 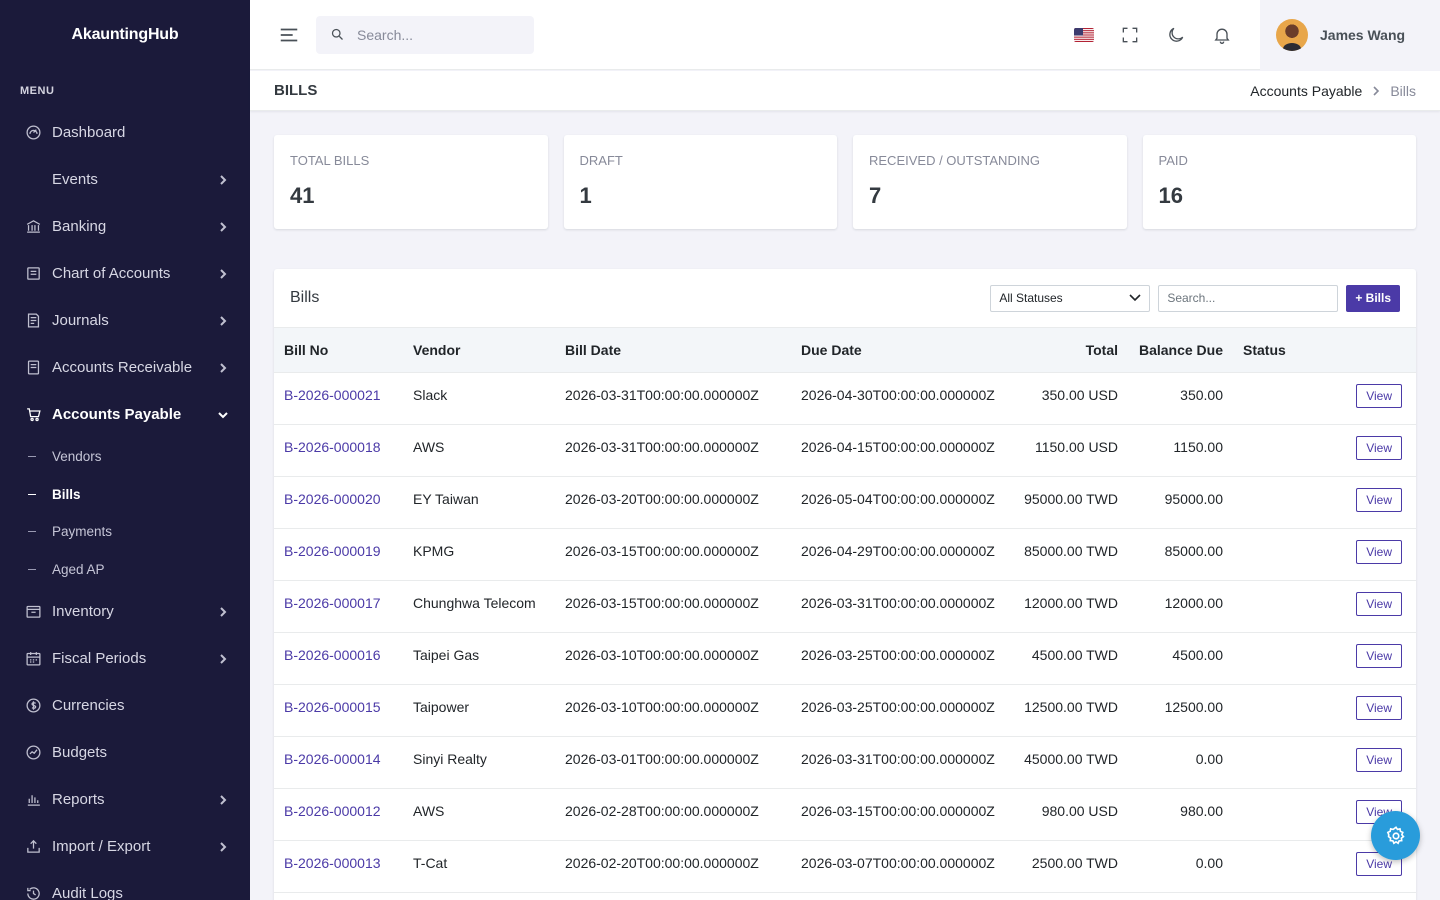 I want to click on column-header: Due Date, so click(x=902, y=350).